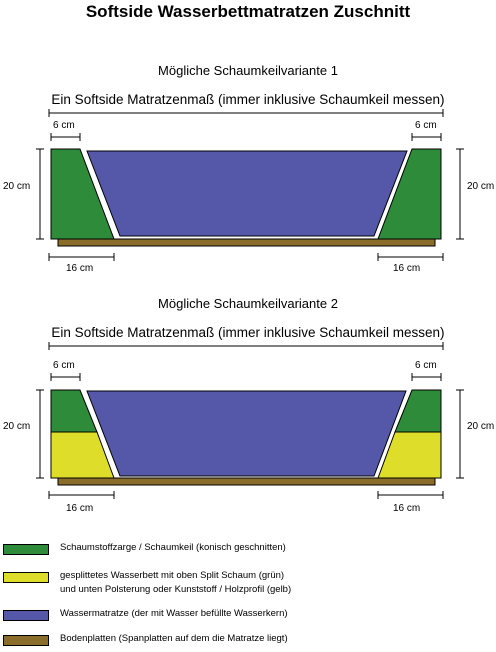 The height and width of the screenshot is (652, 496). What do you see at coordinates (248, 70) in the screenshot?
I see `variant-1-subtitle: Mögliche Schaumkeilvariante 1` at bounding box center [248, 70].